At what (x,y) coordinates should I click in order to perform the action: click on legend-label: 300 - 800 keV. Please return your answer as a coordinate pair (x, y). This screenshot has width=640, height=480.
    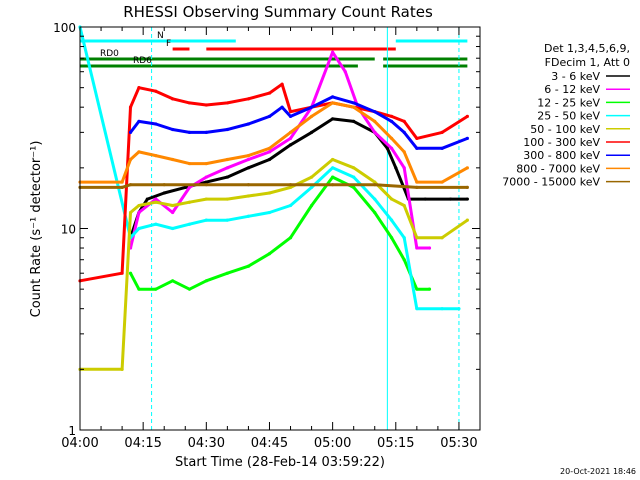
    Looking at the image, I should click on (561, 155).